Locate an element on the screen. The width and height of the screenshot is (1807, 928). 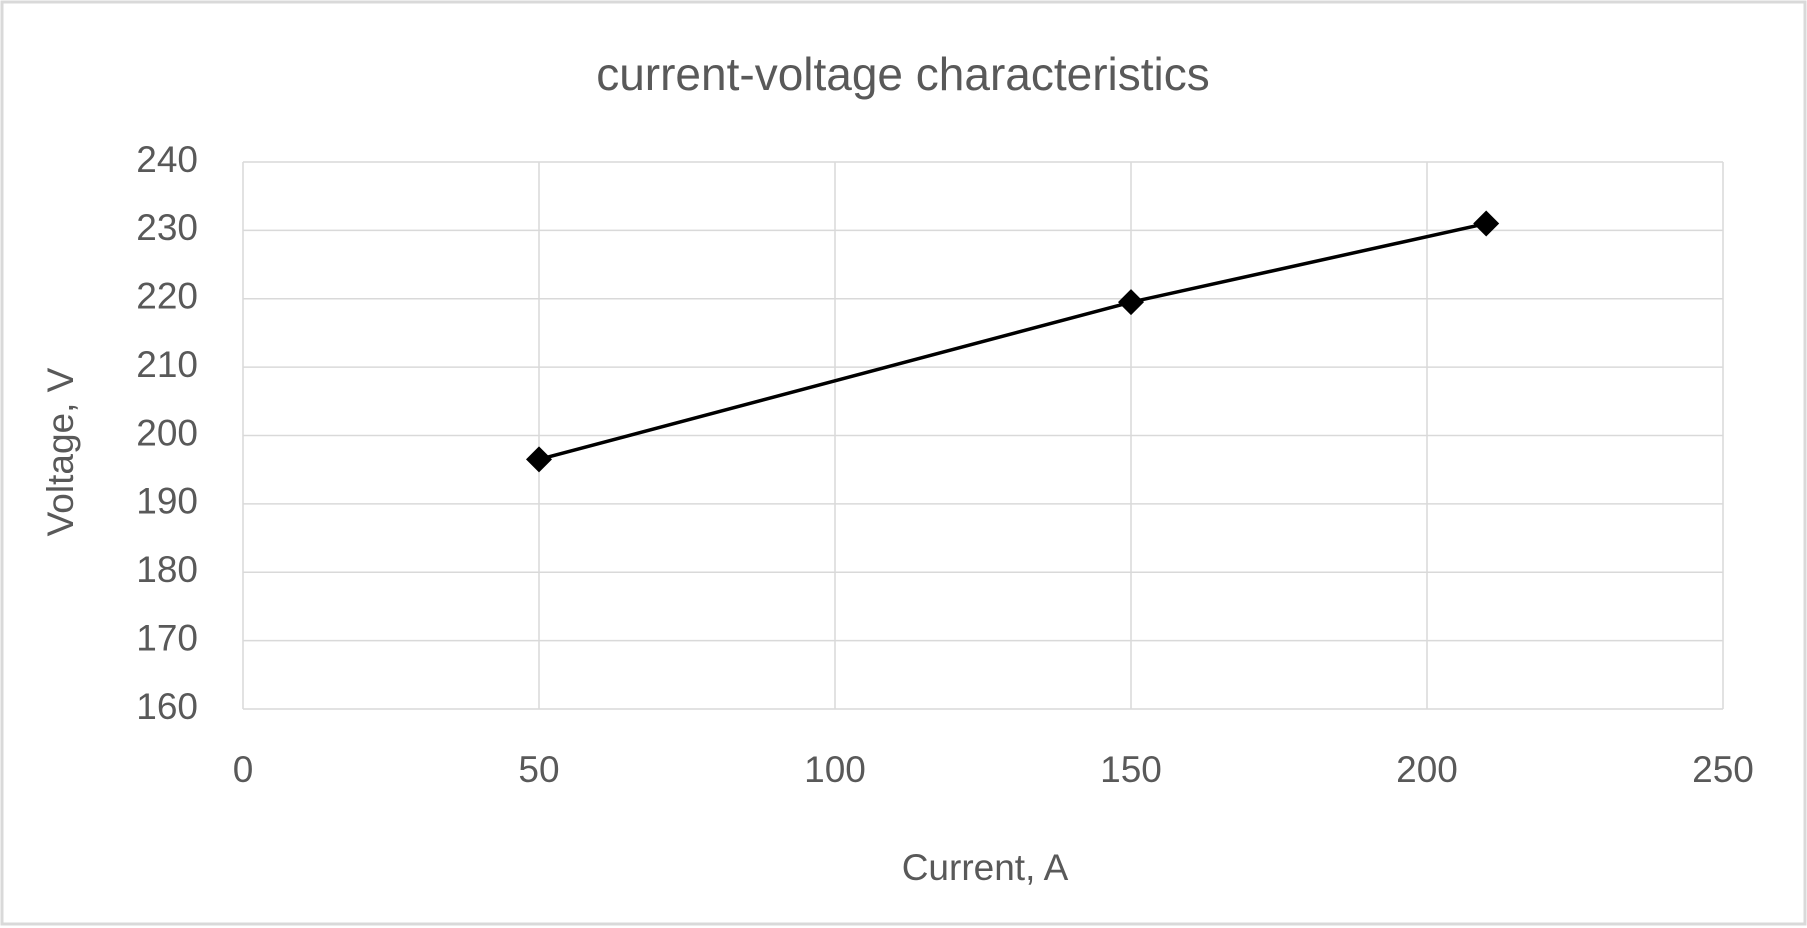
y-tick-label: 160 is located at coordinates (167, 706).